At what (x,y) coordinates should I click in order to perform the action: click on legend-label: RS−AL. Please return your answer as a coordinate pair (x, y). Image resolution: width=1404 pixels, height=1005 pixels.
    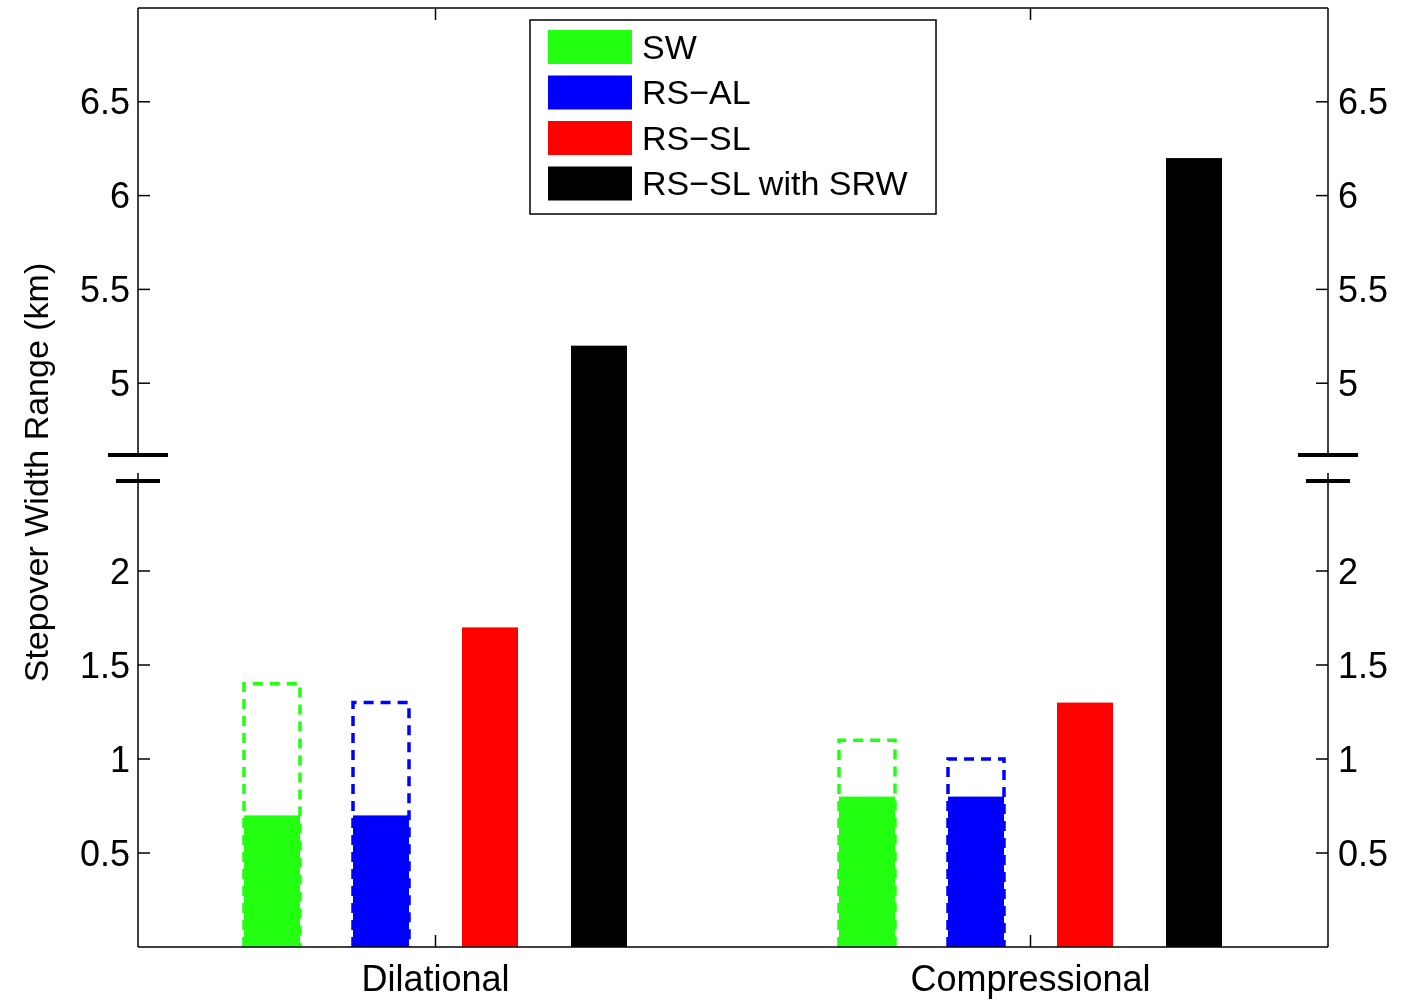
    Looking at the image, I should click on (696, 92).